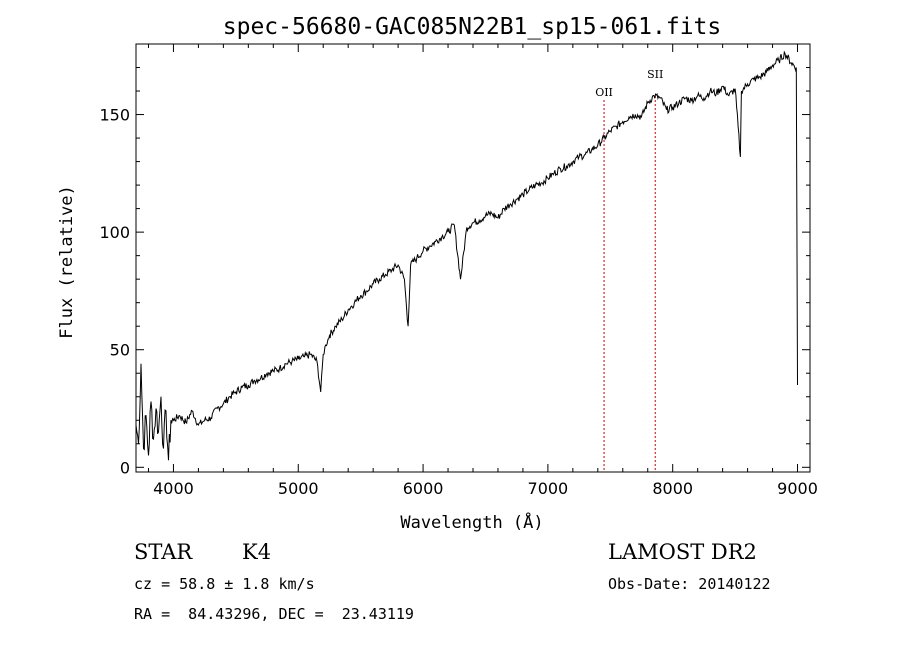  Describe the element at coordinates (120, 350) in the screenshot. I see `y-tick-label: 50` at that location.